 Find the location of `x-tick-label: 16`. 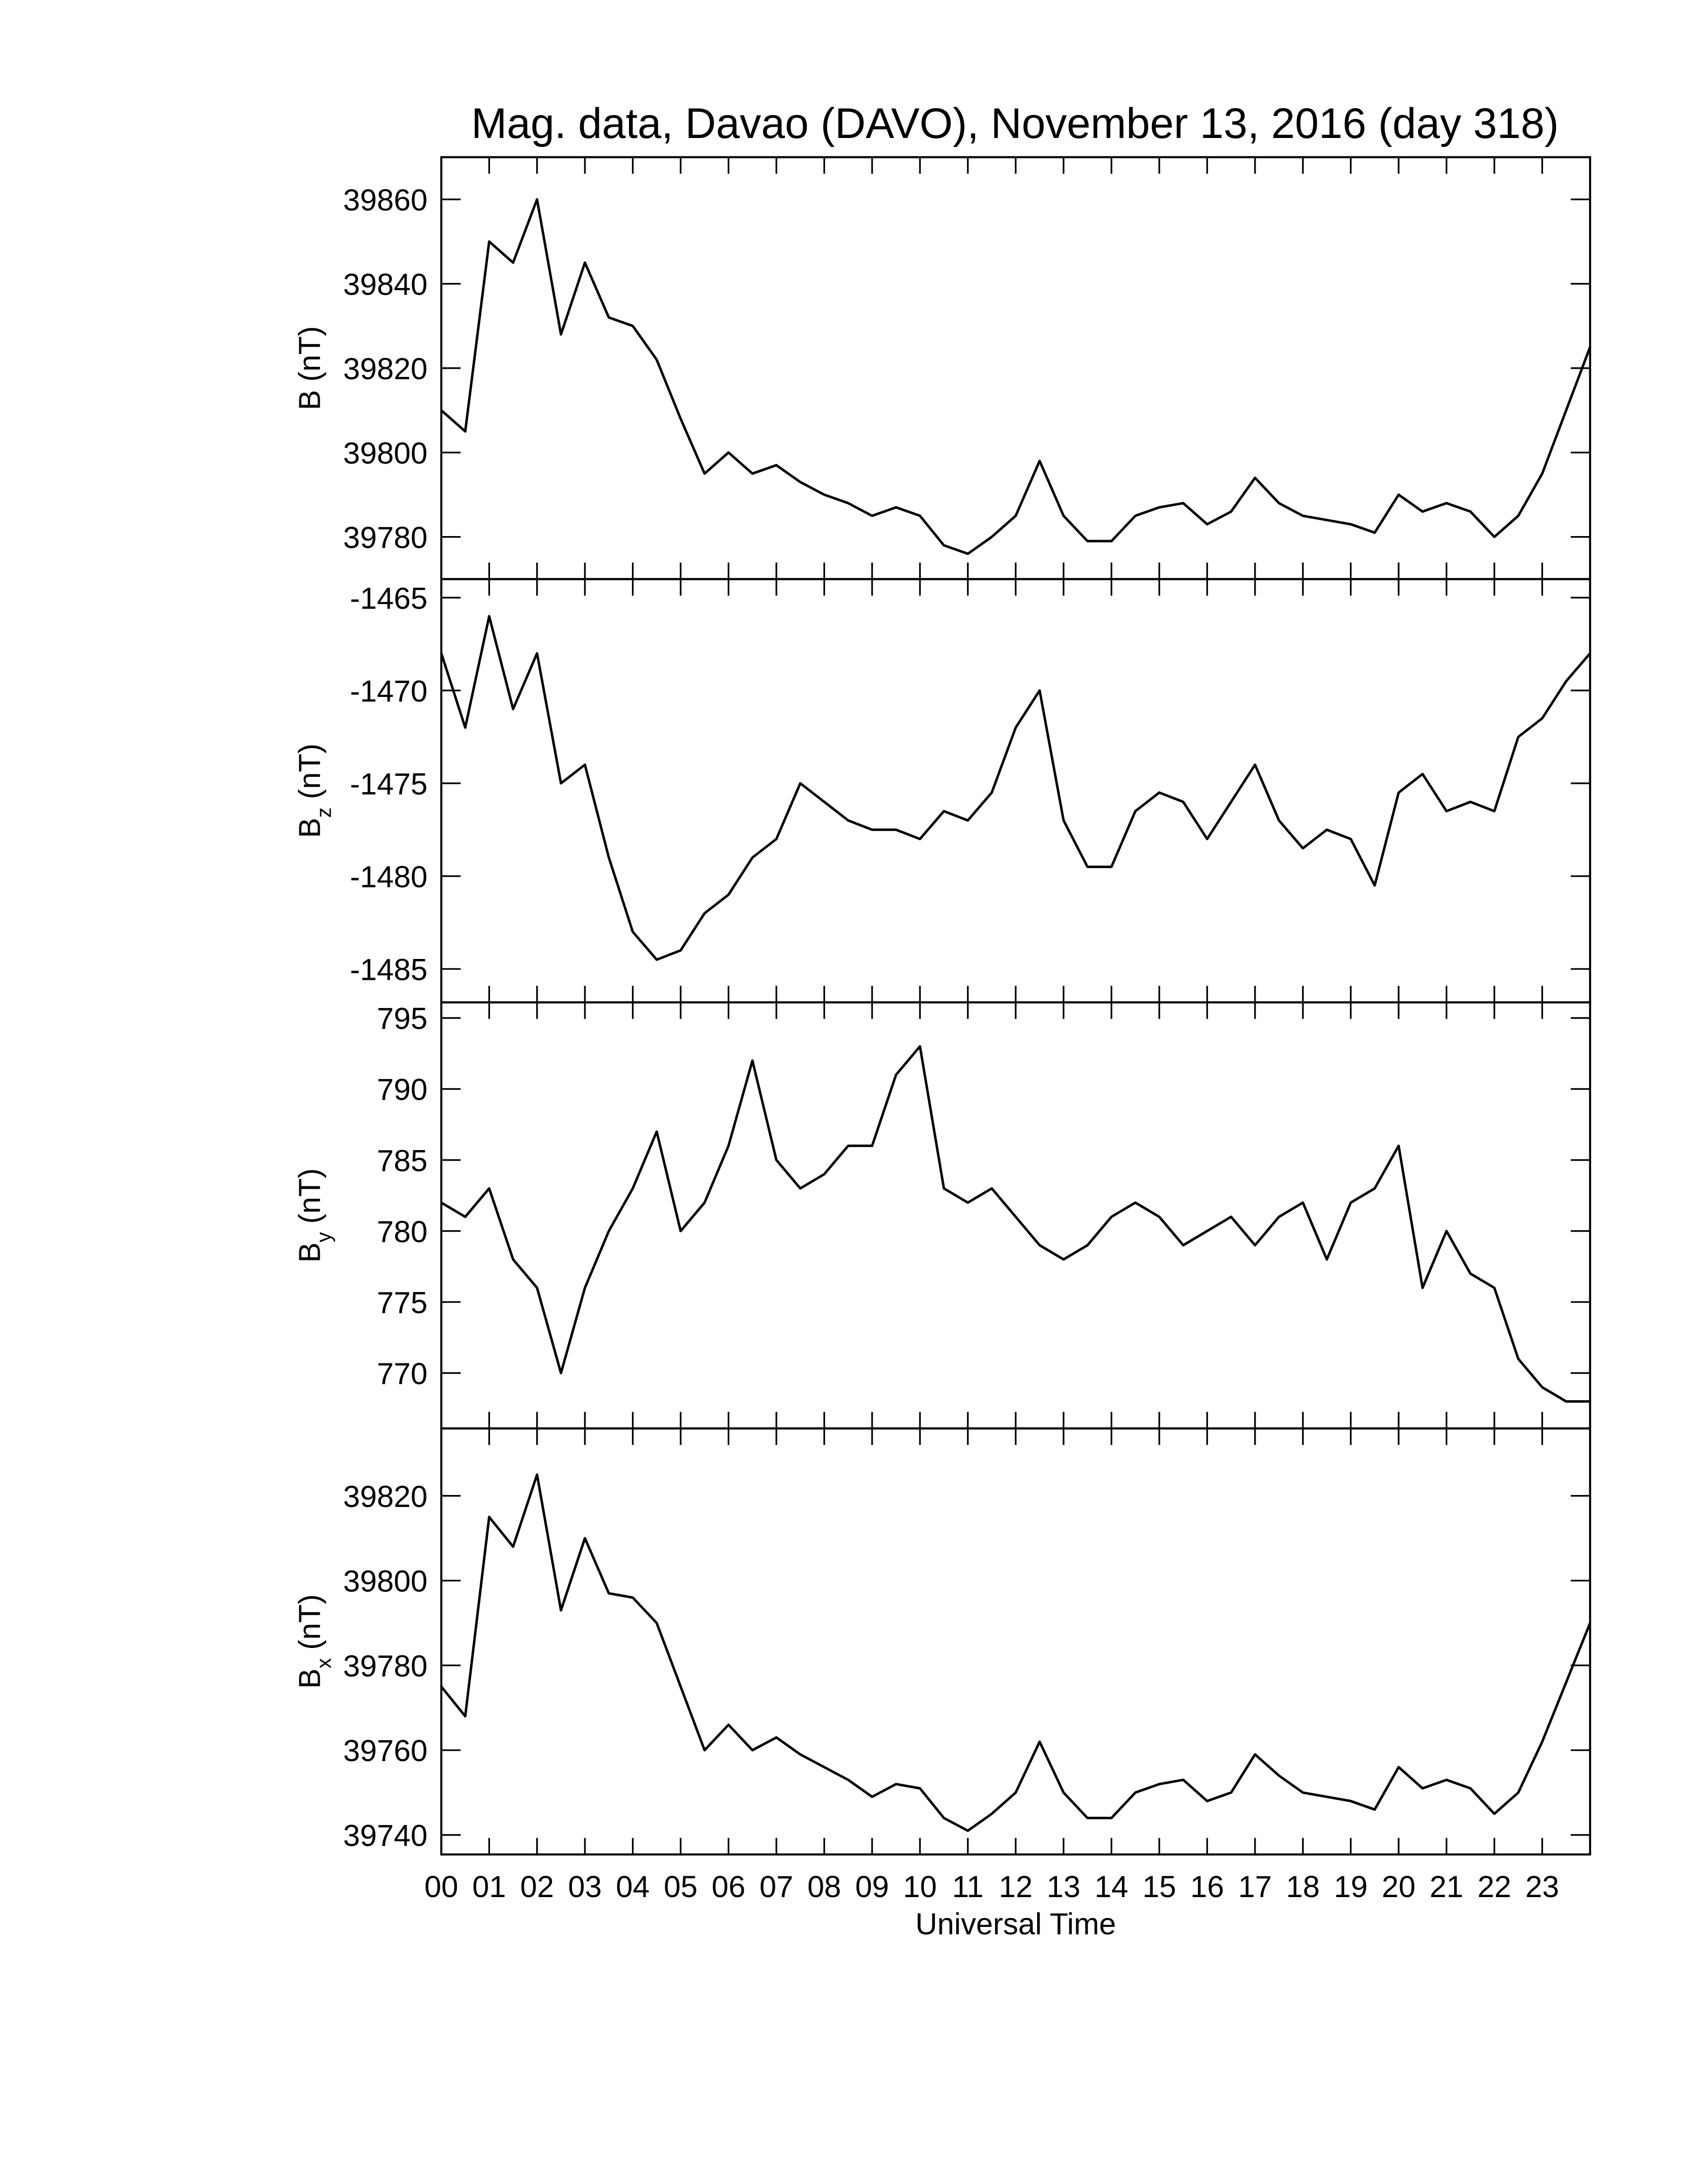

x-tick-label: 16 is located at coordinates (1207, 1887).